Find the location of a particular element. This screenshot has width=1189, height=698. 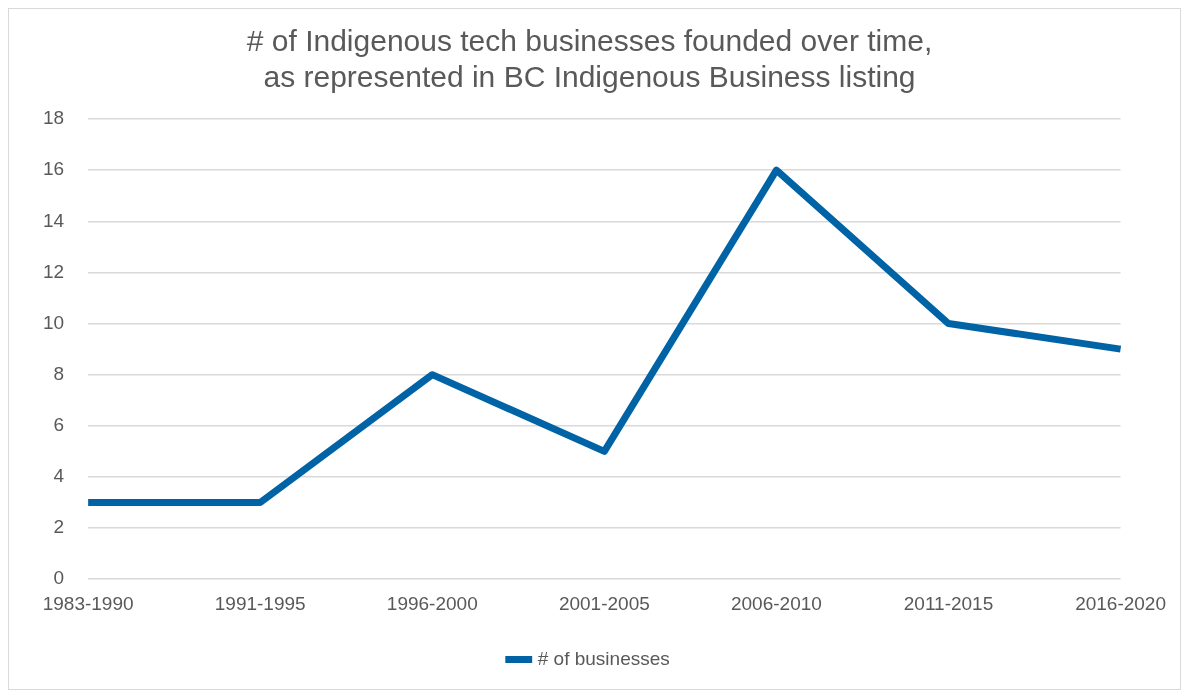

y-tick-label: 6 is located at coordinates (59, 425).